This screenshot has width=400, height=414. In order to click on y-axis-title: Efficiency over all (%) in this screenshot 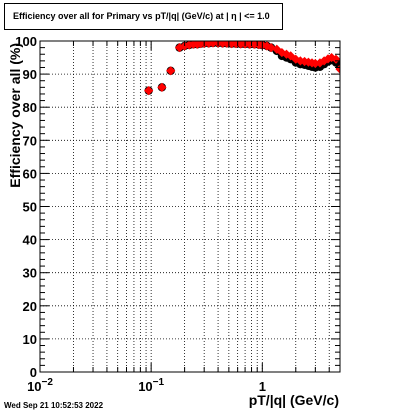, I will do `click(15, 115)`.